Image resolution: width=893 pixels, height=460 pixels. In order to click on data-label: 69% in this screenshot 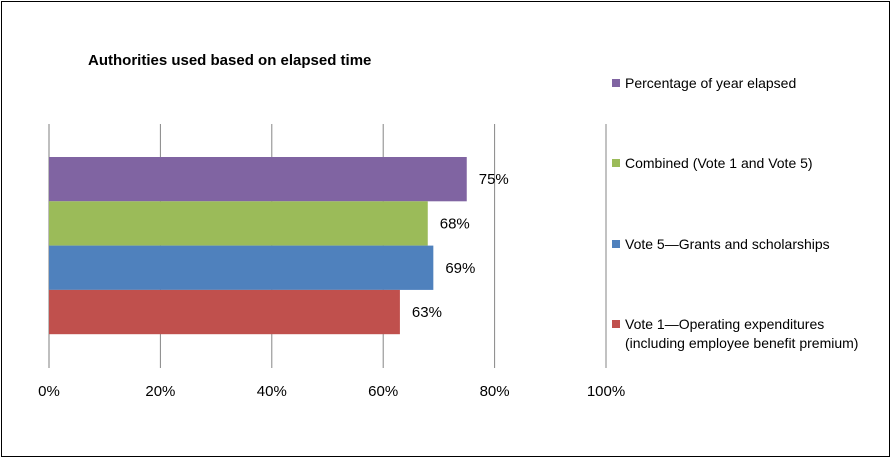, I will do `click(460, 268)`.